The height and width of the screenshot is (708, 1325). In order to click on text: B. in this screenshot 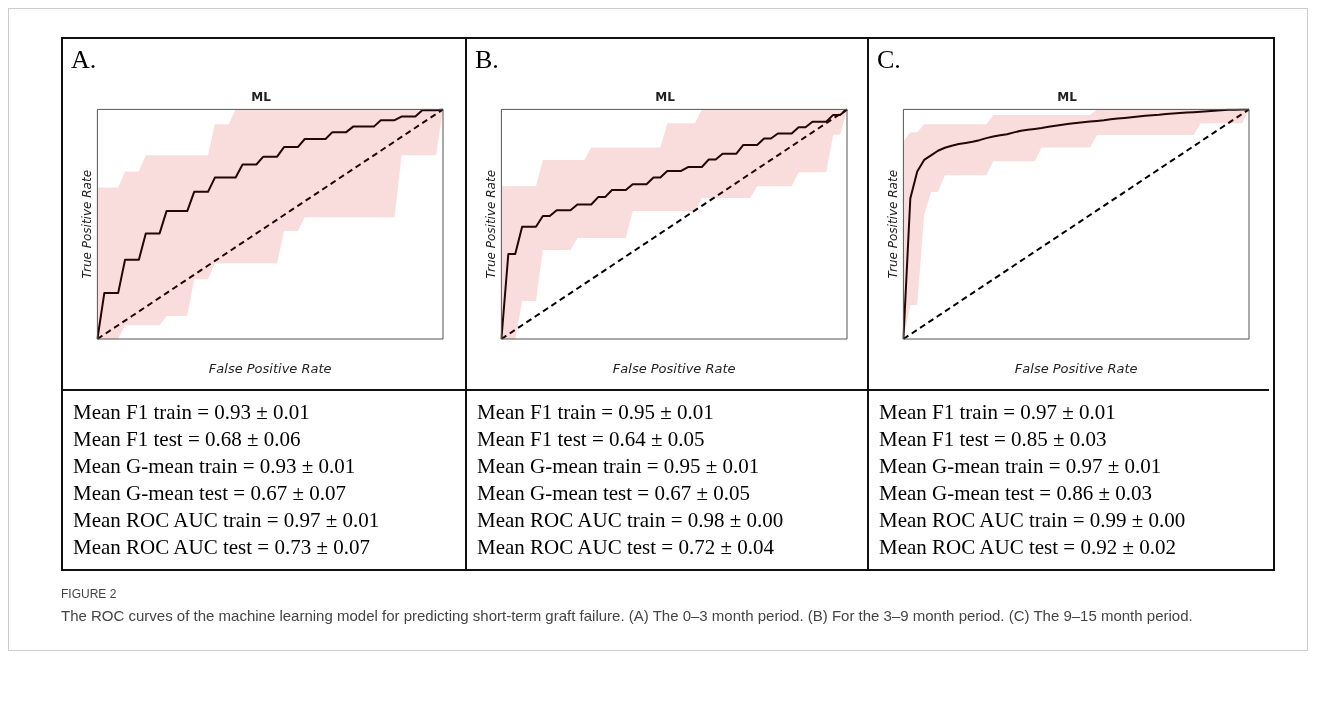, I will do `click(487, 60)`.